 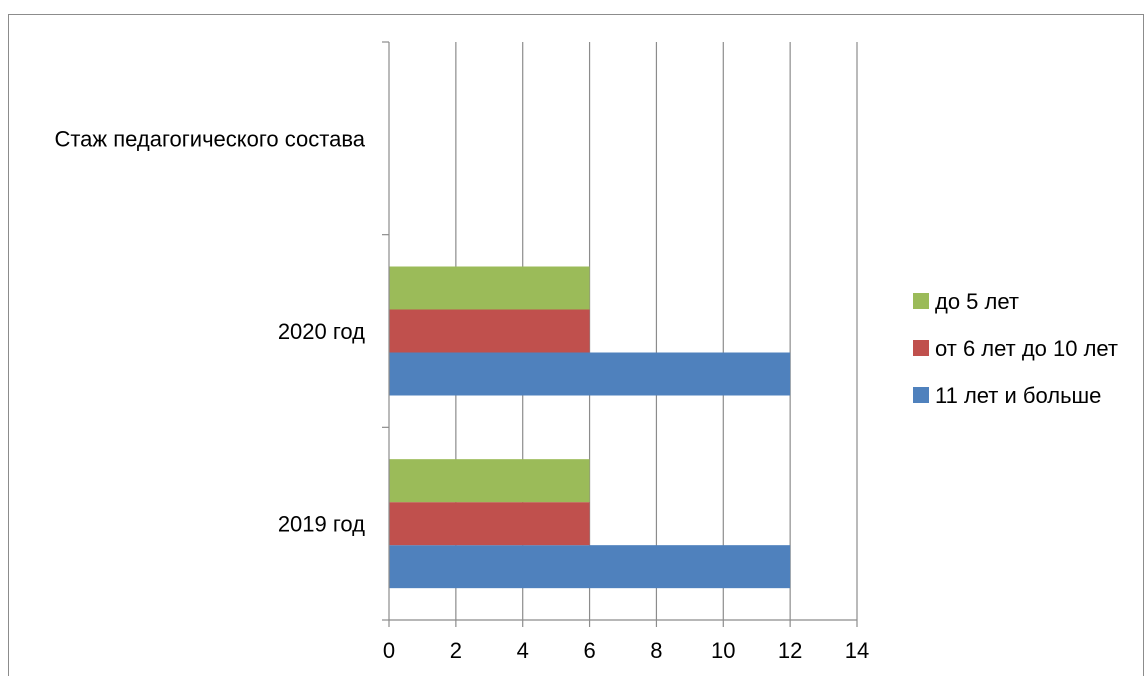 I want to click on x-tick-label: 2, so click(x=456, y=650).